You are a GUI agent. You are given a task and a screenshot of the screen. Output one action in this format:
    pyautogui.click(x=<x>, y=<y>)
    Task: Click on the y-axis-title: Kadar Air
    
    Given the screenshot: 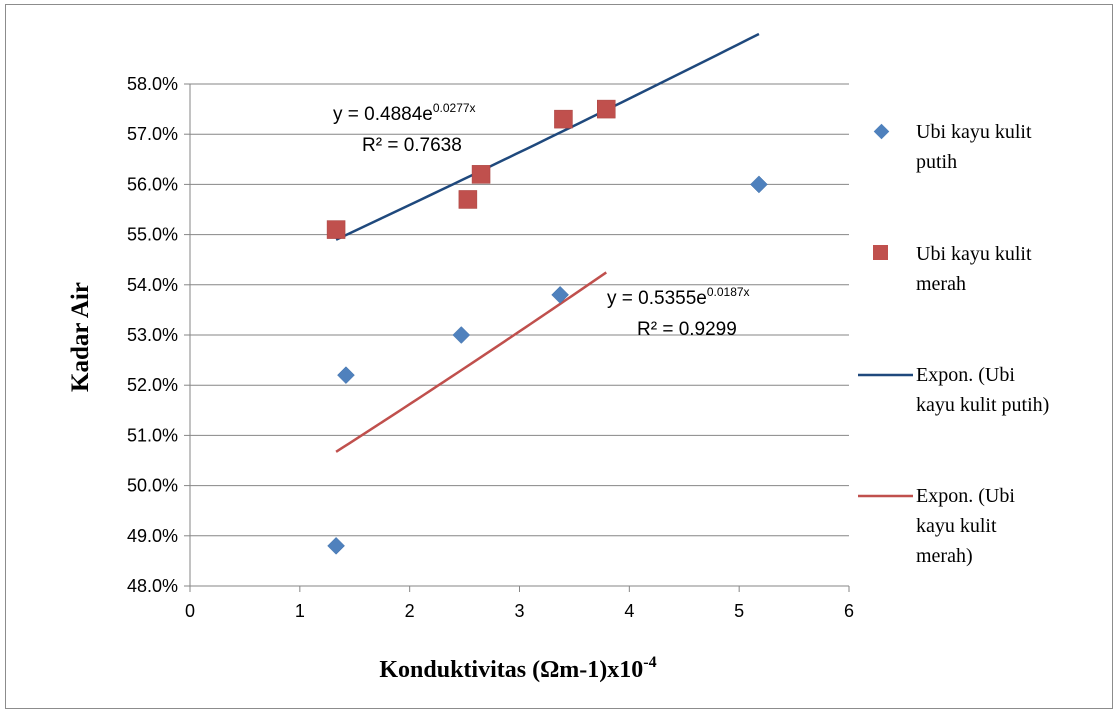 What is the action you would take?
    pyautogui.click(x=80, y=337)
    